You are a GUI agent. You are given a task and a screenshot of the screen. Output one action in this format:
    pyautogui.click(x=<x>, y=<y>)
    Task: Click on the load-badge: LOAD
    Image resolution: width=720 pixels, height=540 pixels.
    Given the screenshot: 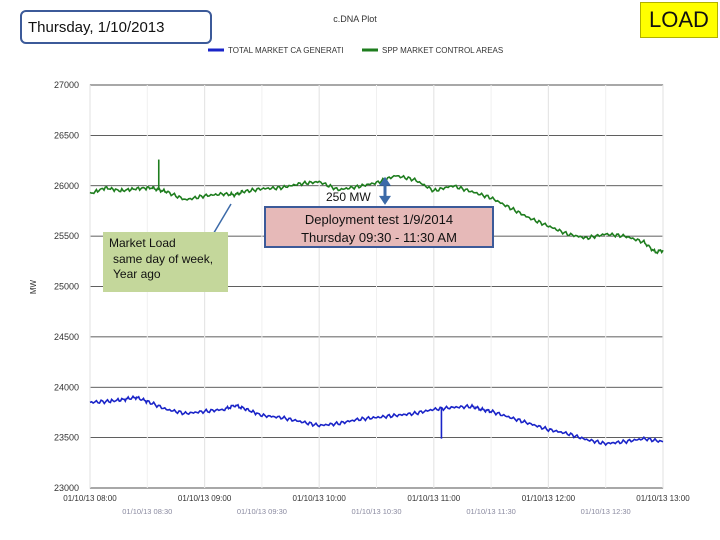 What is the action you would take?
    pyautogui.click(x=679, y=20)
    